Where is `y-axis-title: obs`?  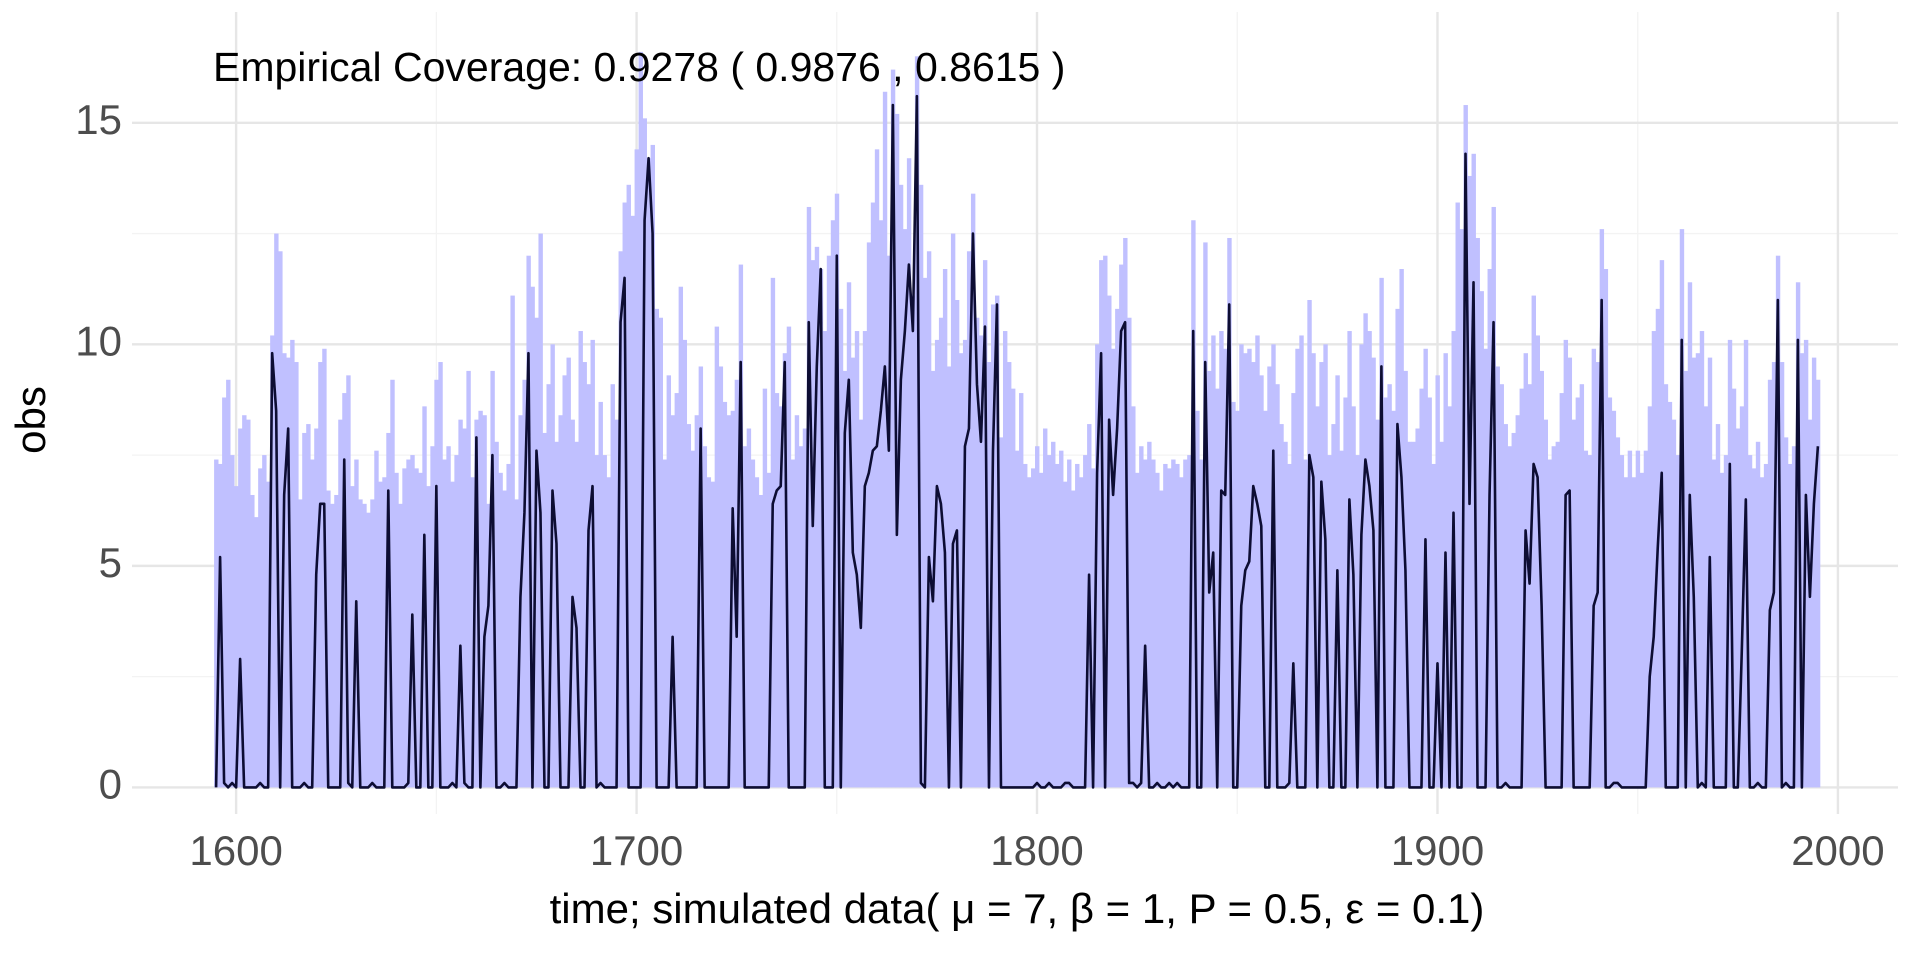 y-axis-title: obs is located at coordinates (30, 420).